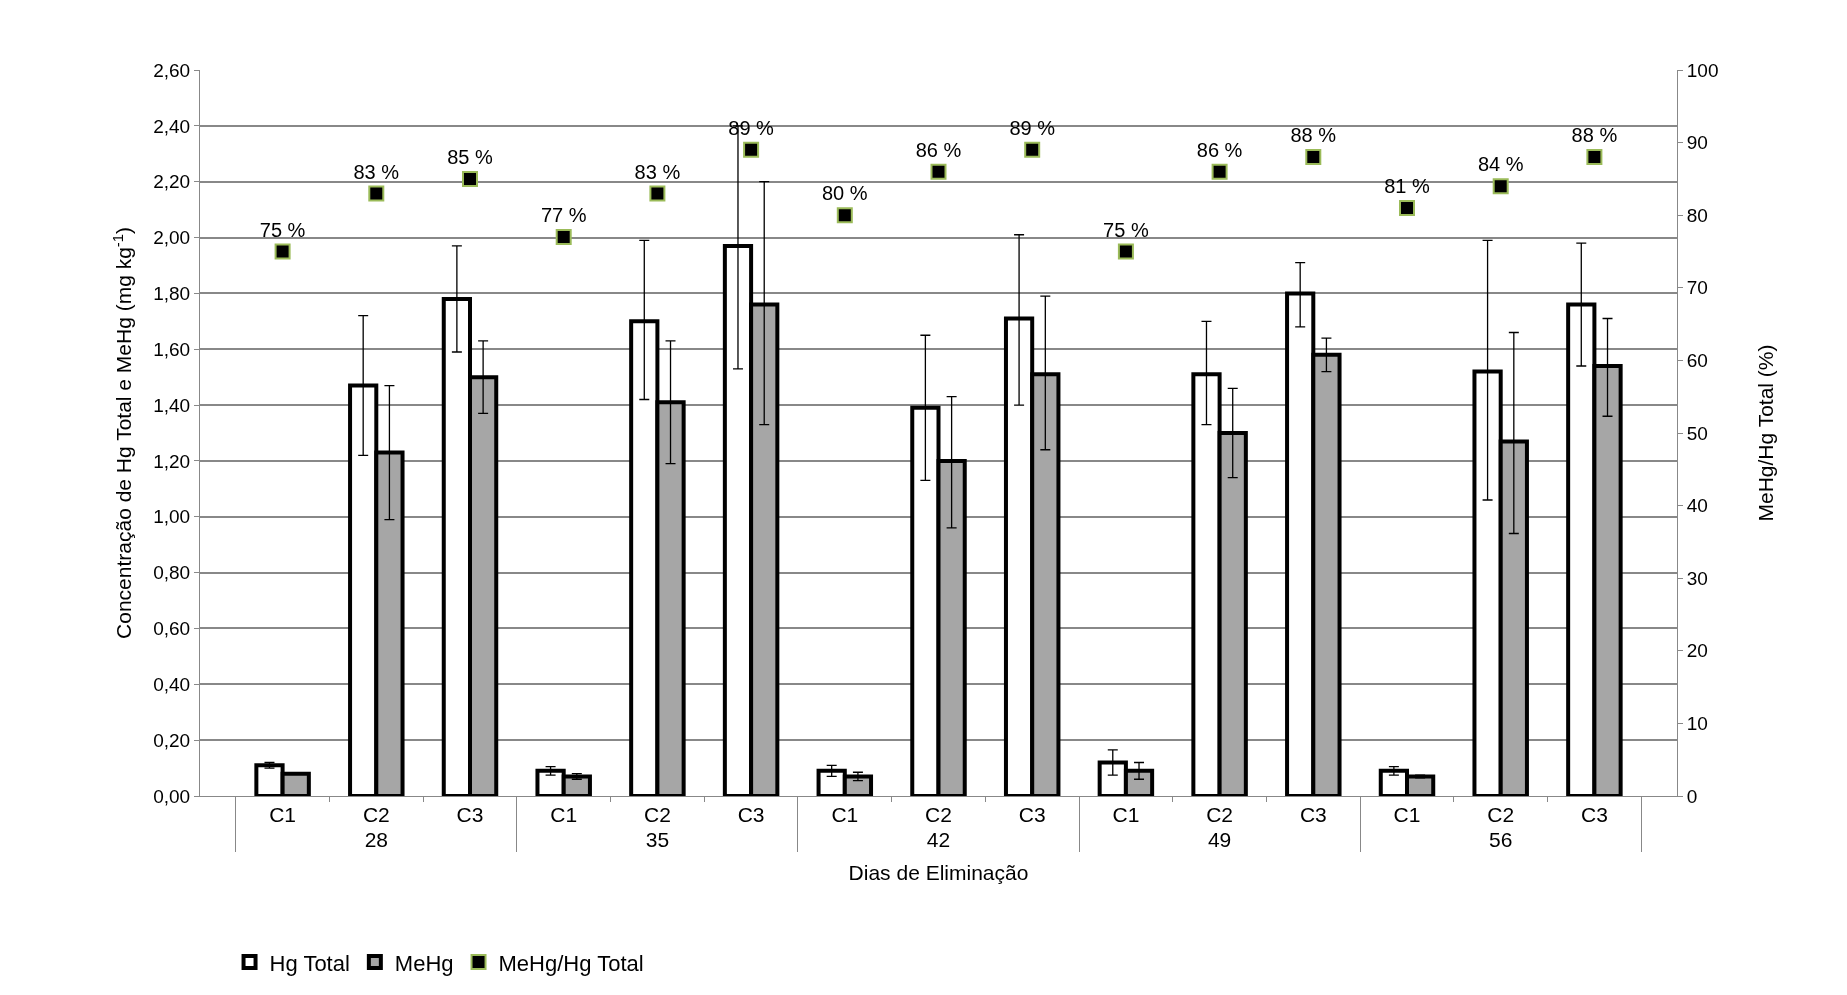 The image size is (1847, 995). What do you see at coordinates (938, 840) in the screenshot?
I see `text: 42` at bounding box center [938, 840].